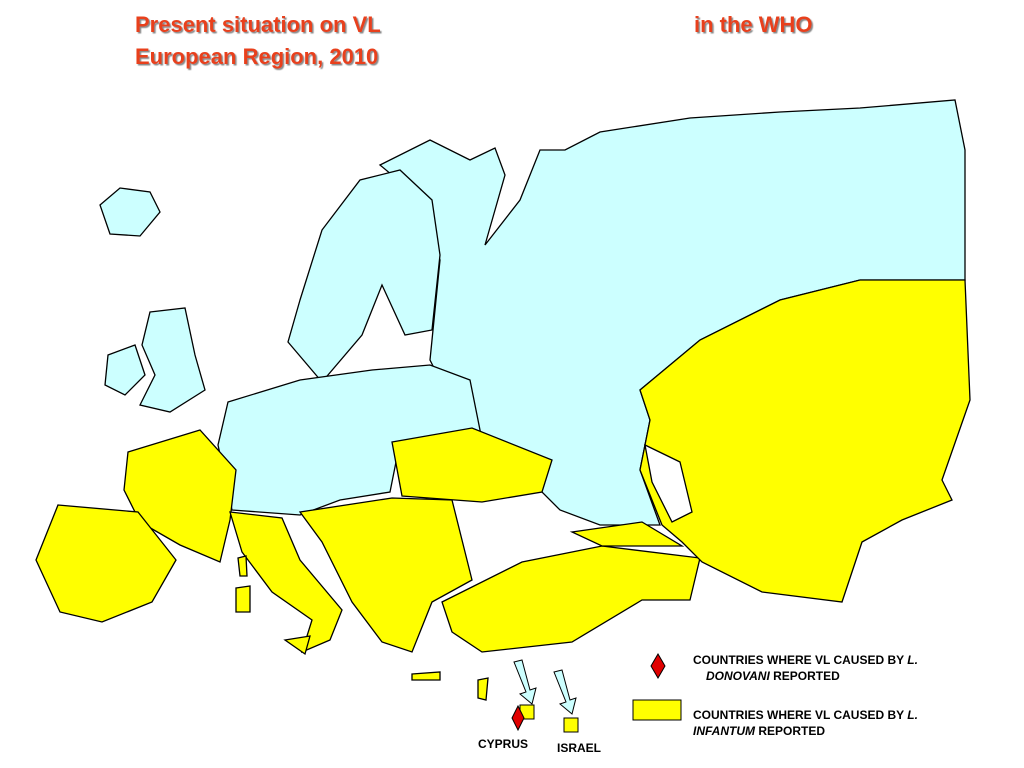 This screenshot has width=1024, height=768. Describe the element at coordinates (180, 496) in the screenshot. I see `france` at that location.